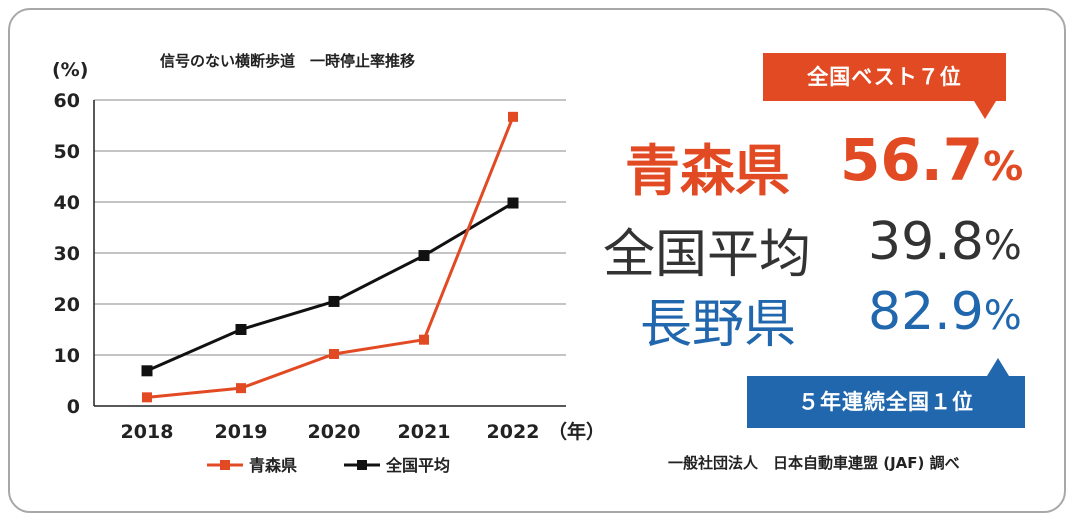 The height and width of the screenshot is (523, 1076). What do you see at coordinates (884, 86) in the screenshot?
I see `best-rank-badge: 全国ベスト７位` at bounding box center [884, 86].